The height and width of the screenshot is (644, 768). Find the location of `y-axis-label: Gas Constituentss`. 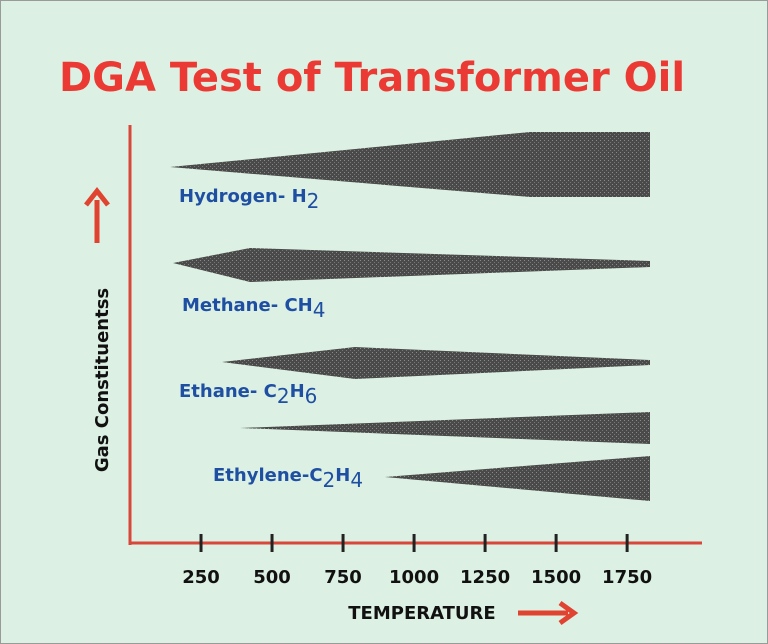

y-axis-label: Gas Constituentss is located at coordinates (102, 380).